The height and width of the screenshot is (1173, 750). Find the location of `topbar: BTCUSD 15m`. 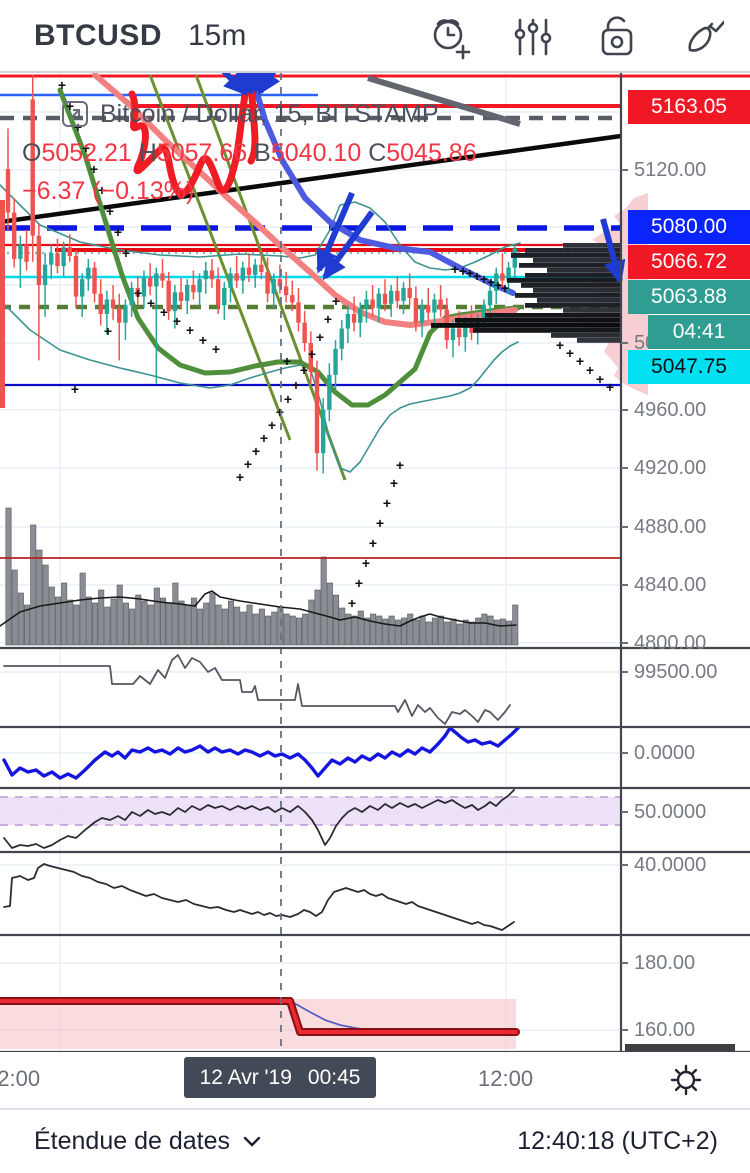

topbar: BTCUSD 15m is located at coordinates (375, 36).